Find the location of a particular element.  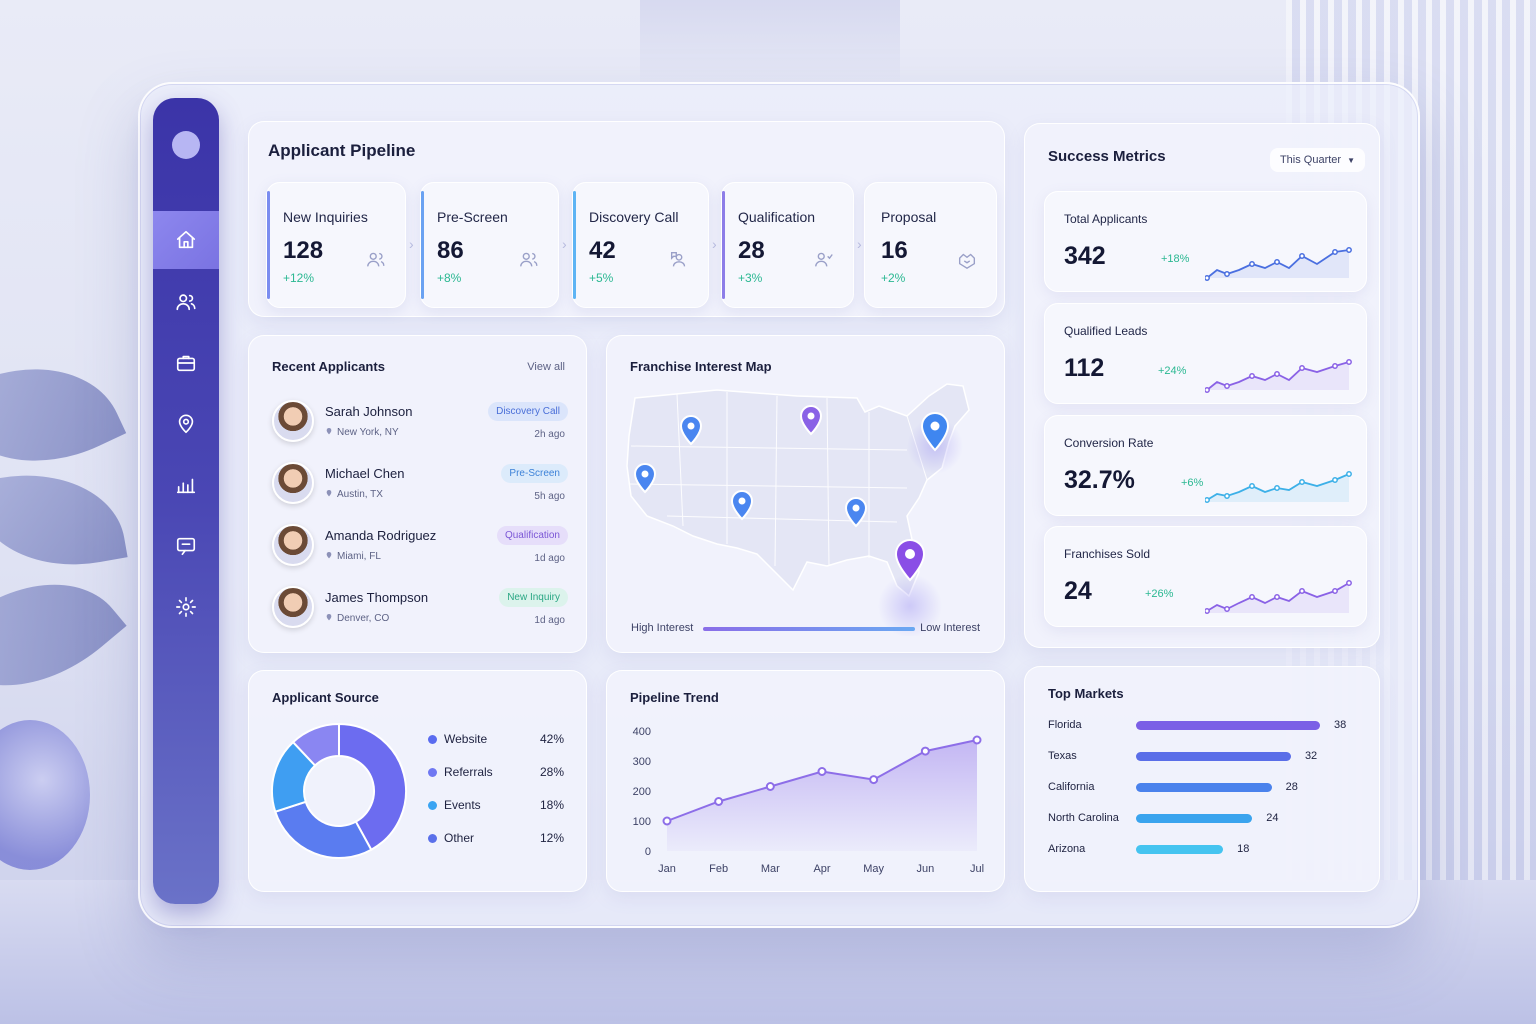

metric-value: 112 is located at coordinates (1084, 368).